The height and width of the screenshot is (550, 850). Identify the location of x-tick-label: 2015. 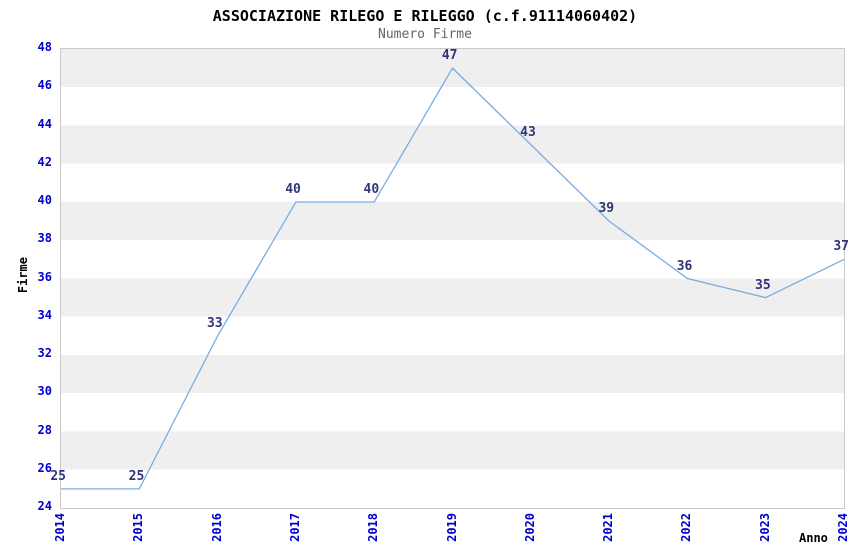
(138, 527).